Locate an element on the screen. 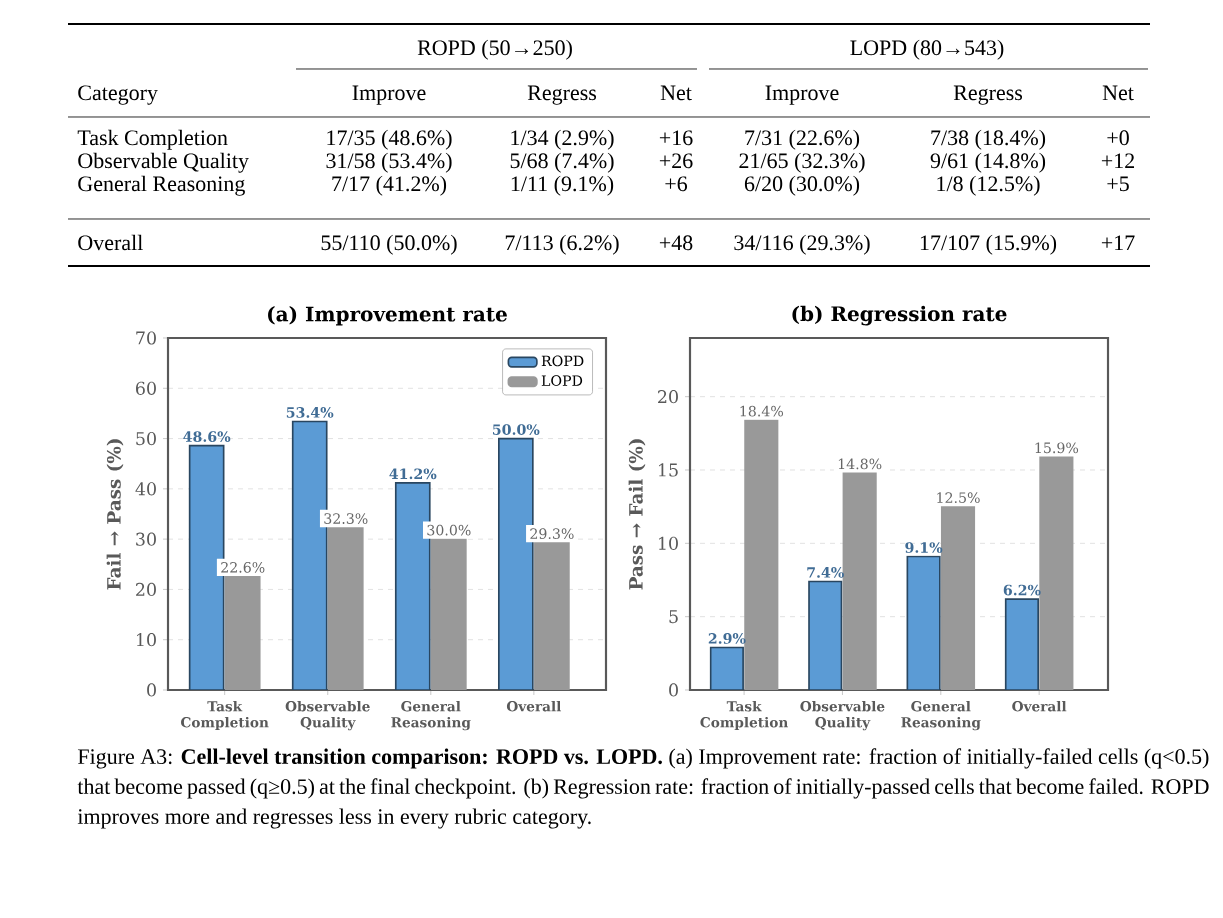 This screenshot has width=1223, height=918. text: Task Completion is located at coordinates (152, 139).